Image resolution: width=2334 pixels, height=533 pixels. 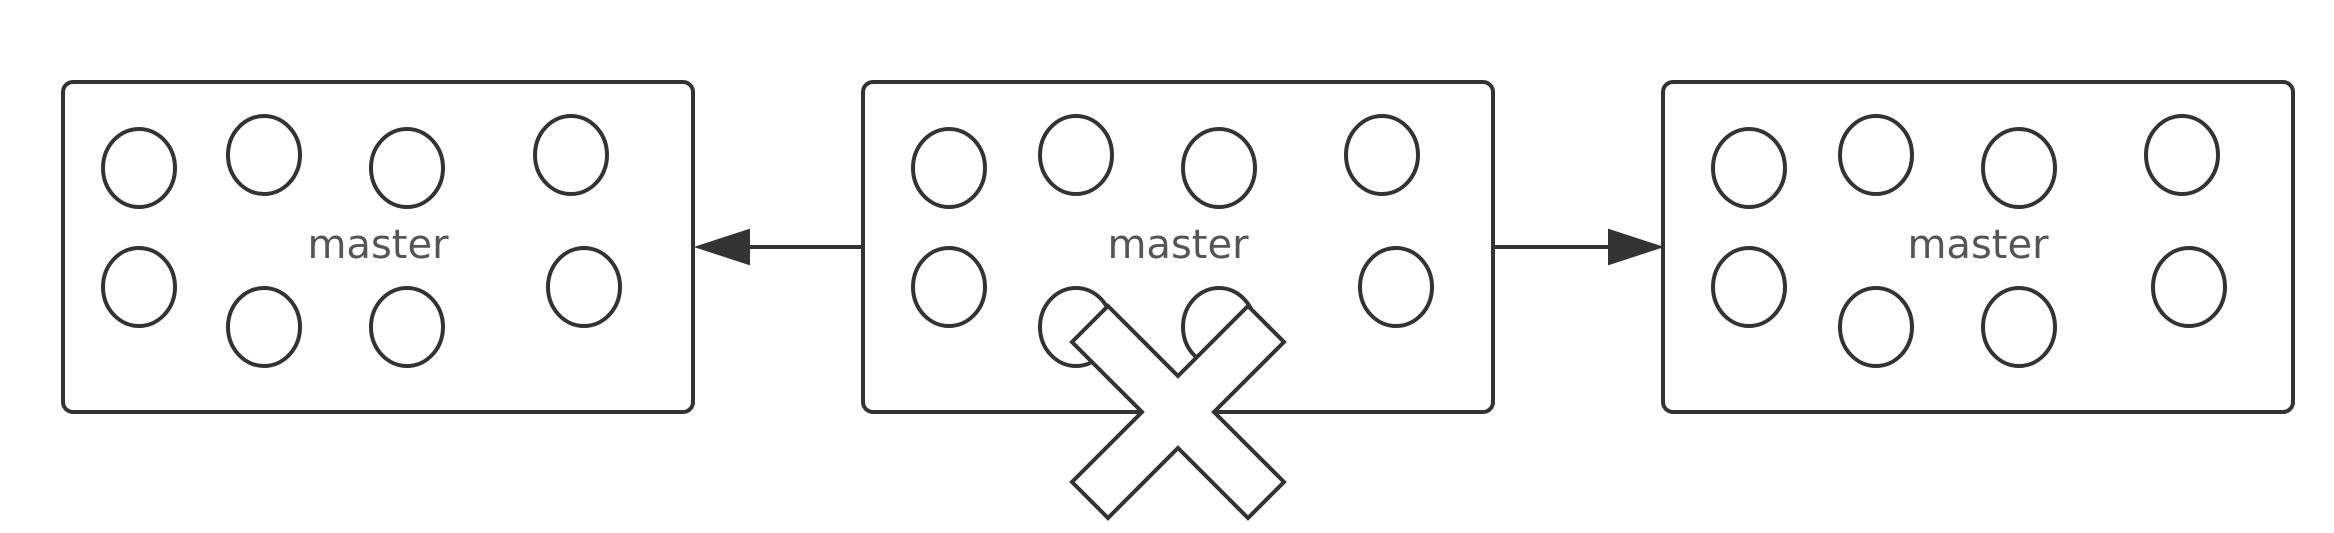 I want to click on failure-mark, so click(x=1178, y=412).